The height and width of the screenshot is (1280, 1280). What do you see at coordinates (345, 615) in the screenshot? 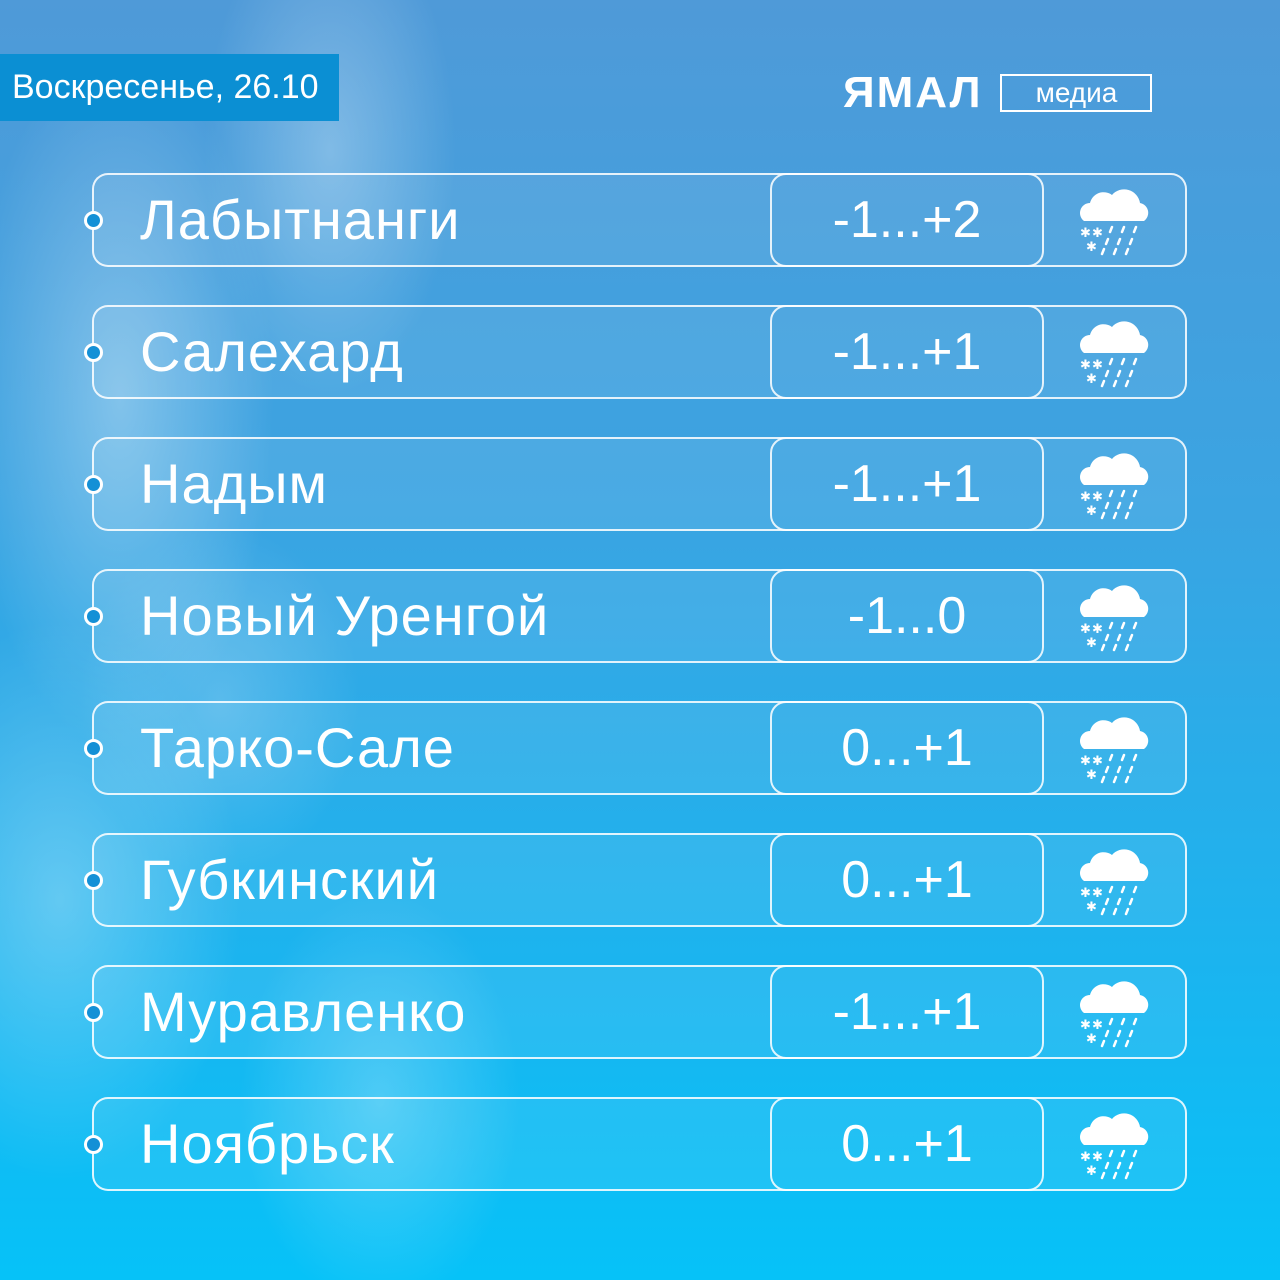
I see `city-name: Новый Уренгой` at bounding box center [345, 615].